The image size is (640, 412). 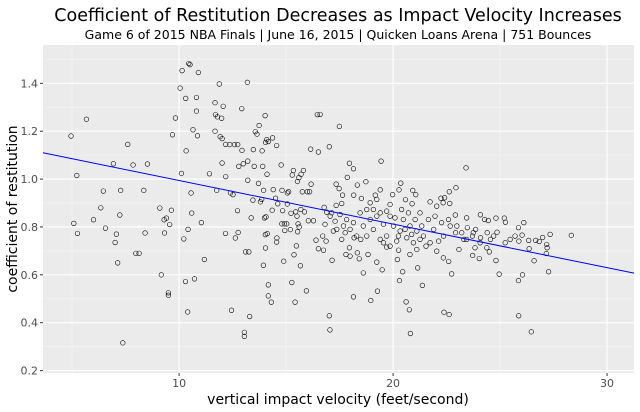 What do you see at coordinates (13, 208) in the screenshot?
I see `y-axis-title: coefficient of restitution` at bounding box center [13, 208].